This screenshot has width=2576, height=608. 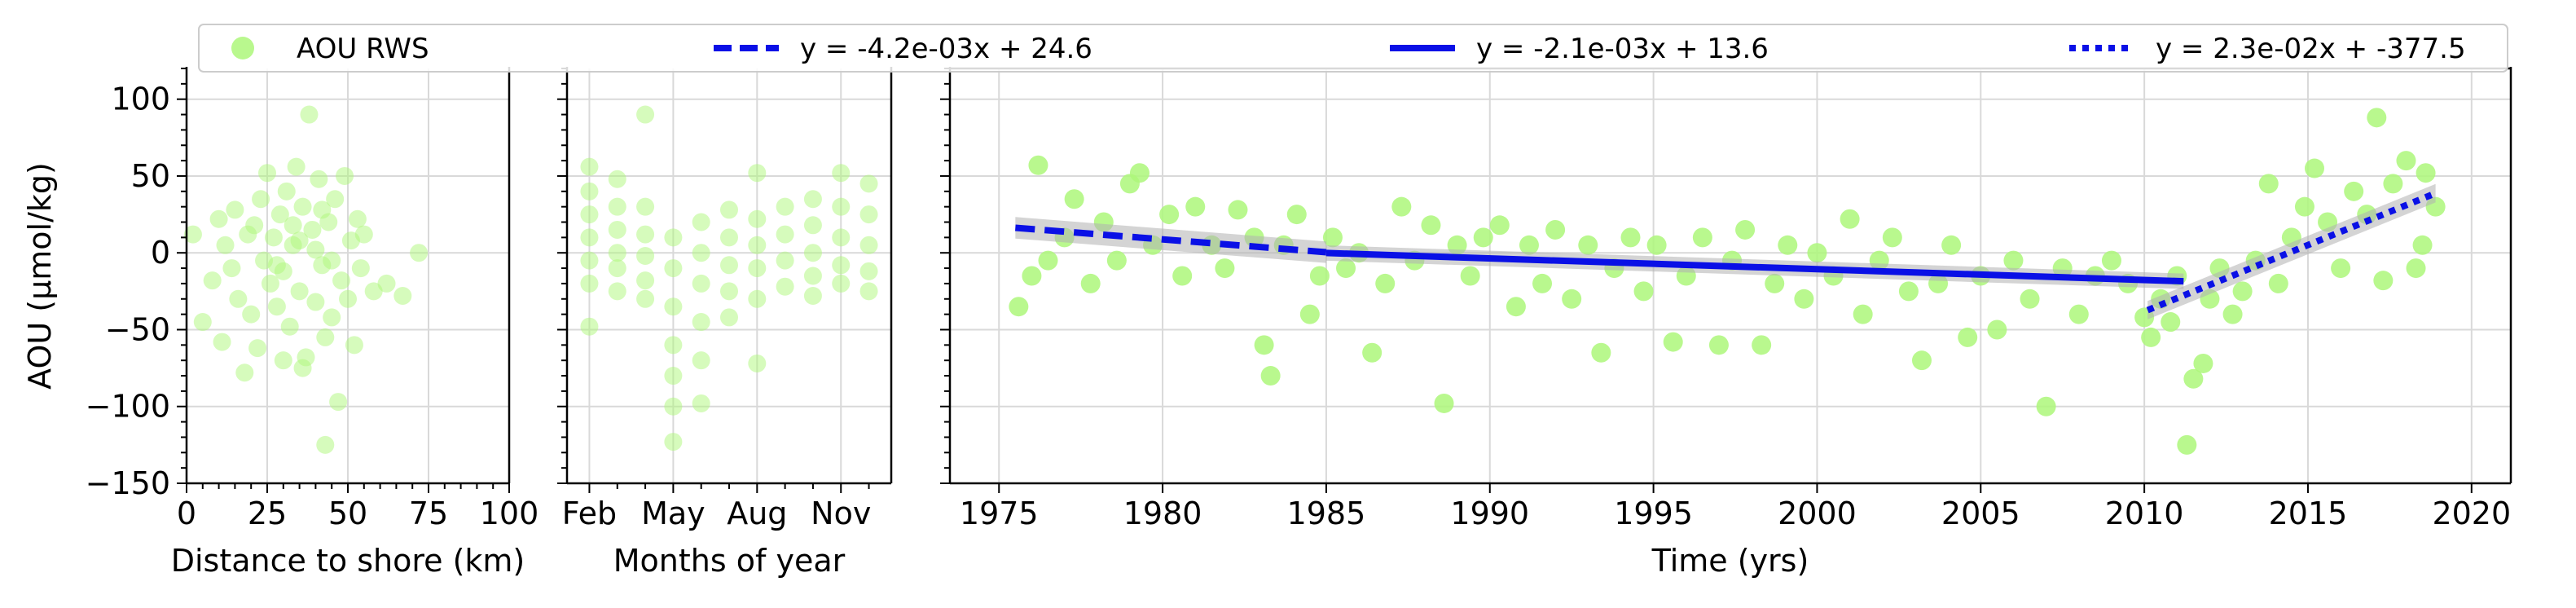 I want to click on x-axis-label: Months of year, so click(x=729, y=561).